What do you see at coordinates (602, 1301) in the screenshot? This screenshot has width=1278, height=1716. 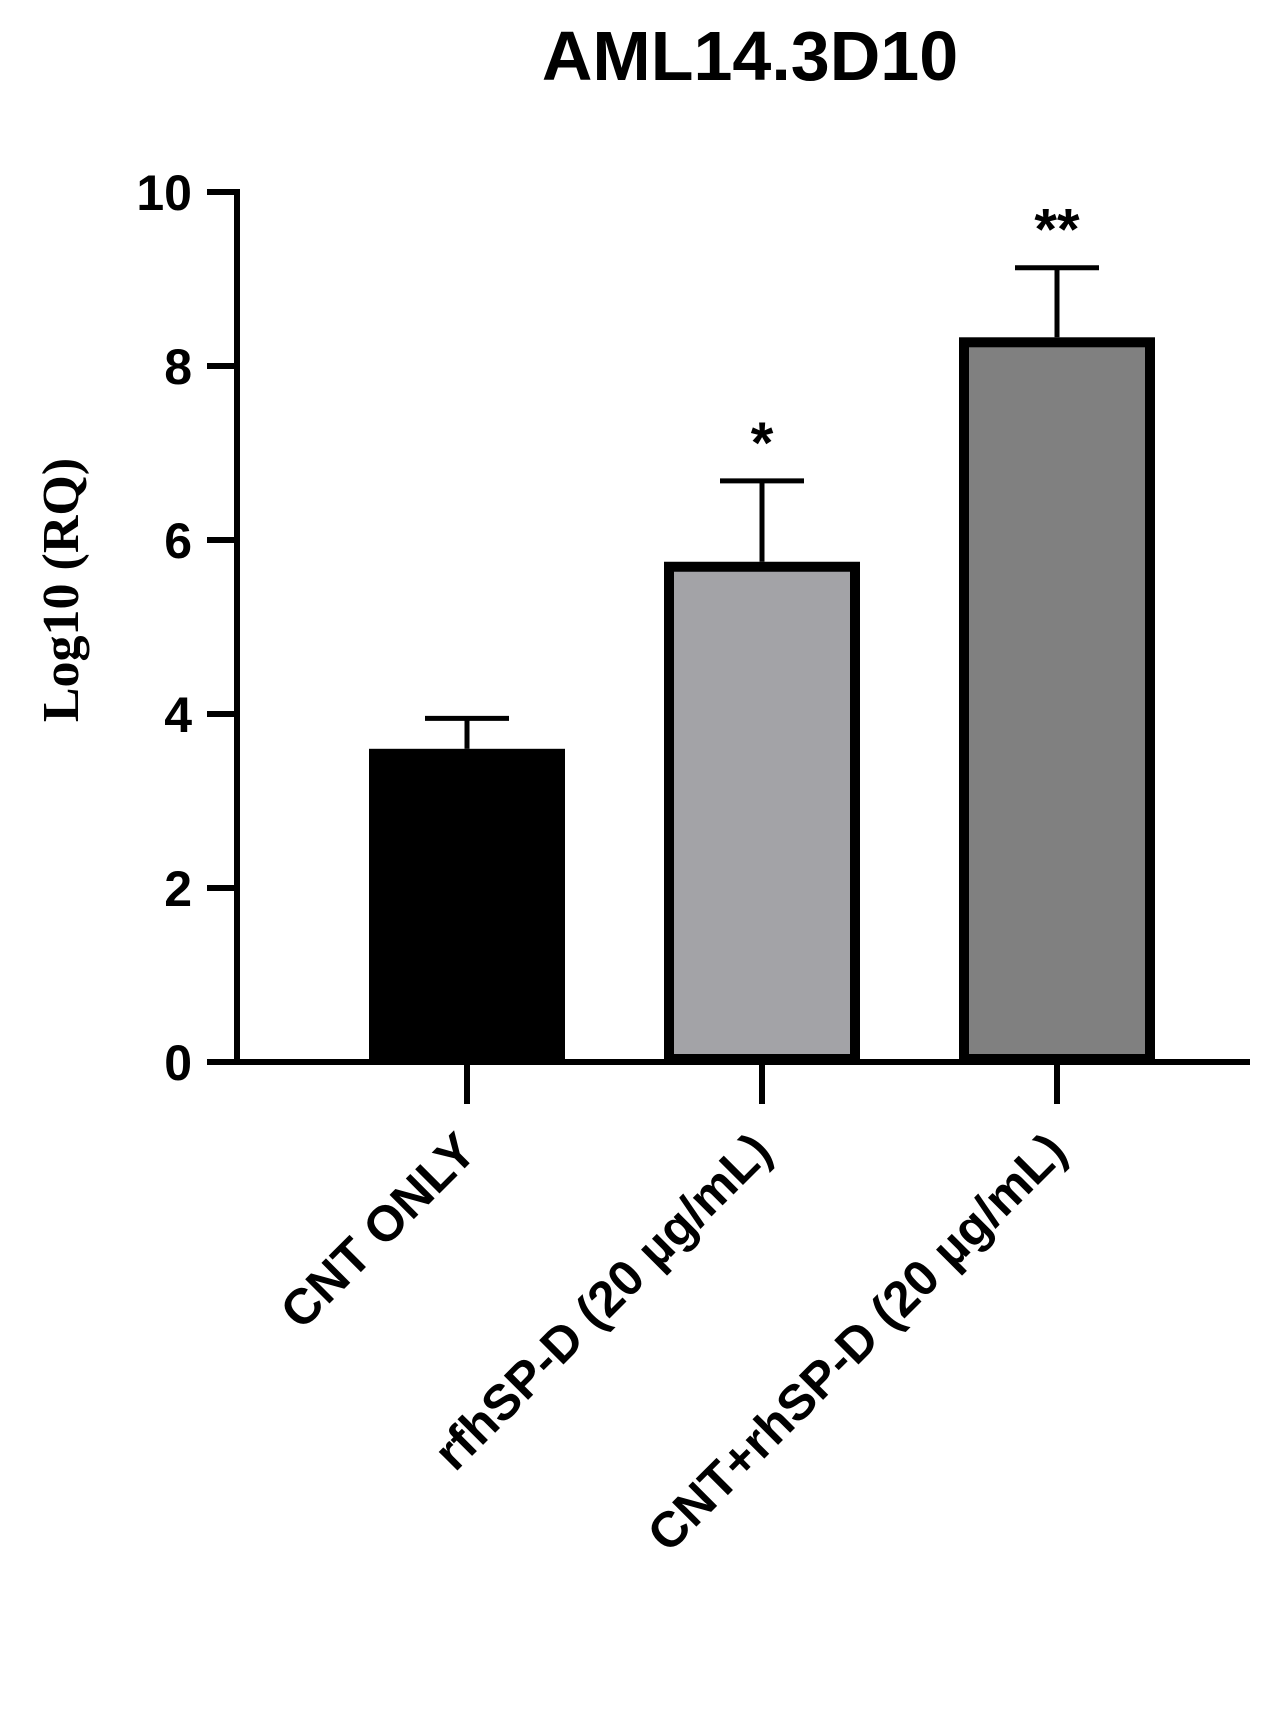 I see `category-label: rfhSP-D (20 µg/mL)` at bounding box center [602, 1301].